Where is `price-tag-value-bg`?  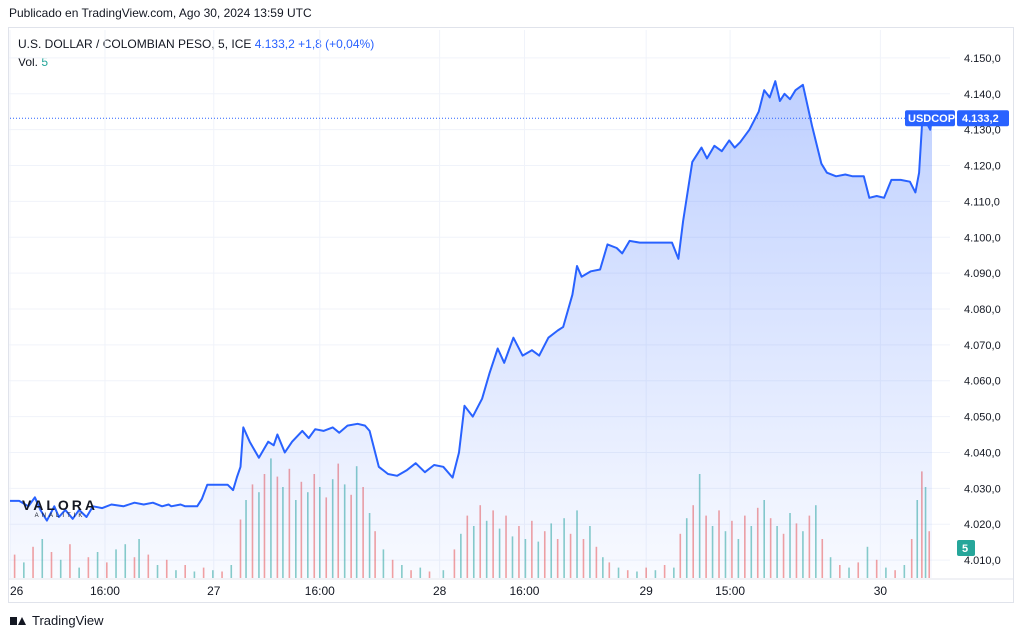 price-tag-value-bg is located at coordinates (983, 118).